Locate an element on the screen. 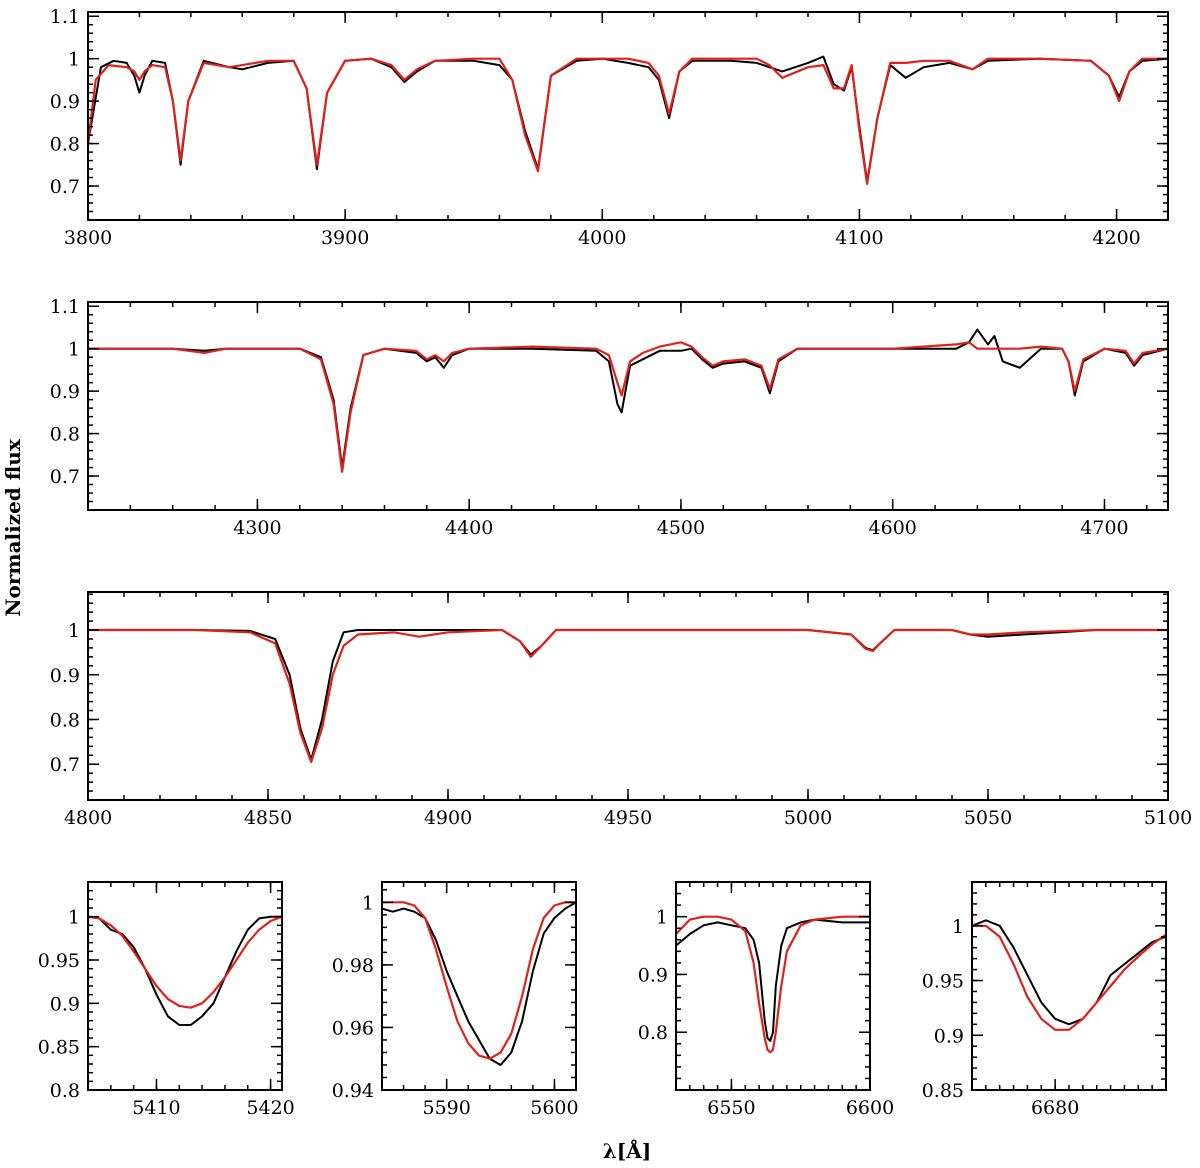 The height and width of the screenshot is (1168, 1200). x-axis-title: λ[Å] is located at coordinates (627, 1151).